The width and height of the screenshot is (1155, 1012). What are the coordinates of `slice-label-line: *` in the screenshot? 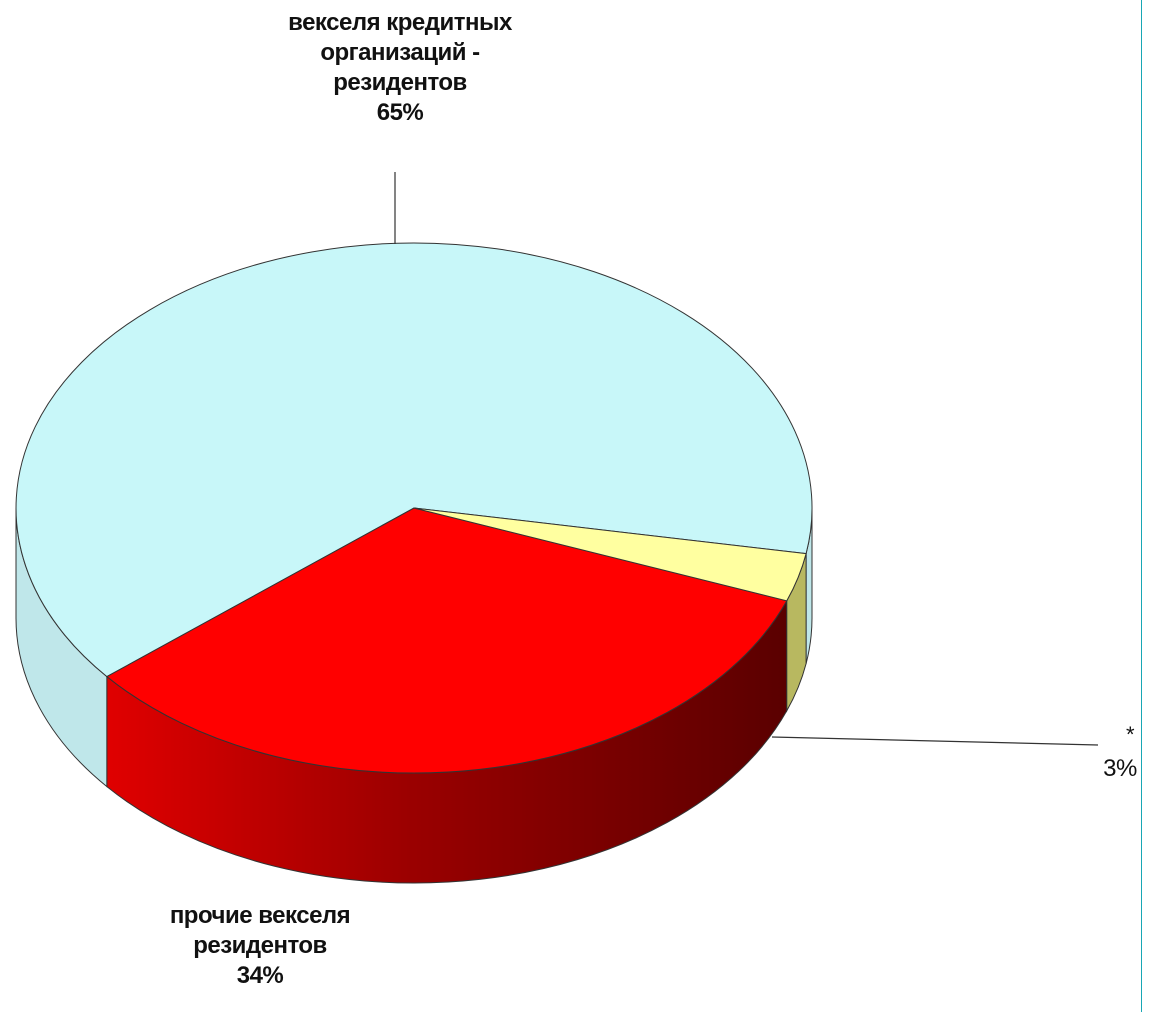 It's located at (1130, 734).